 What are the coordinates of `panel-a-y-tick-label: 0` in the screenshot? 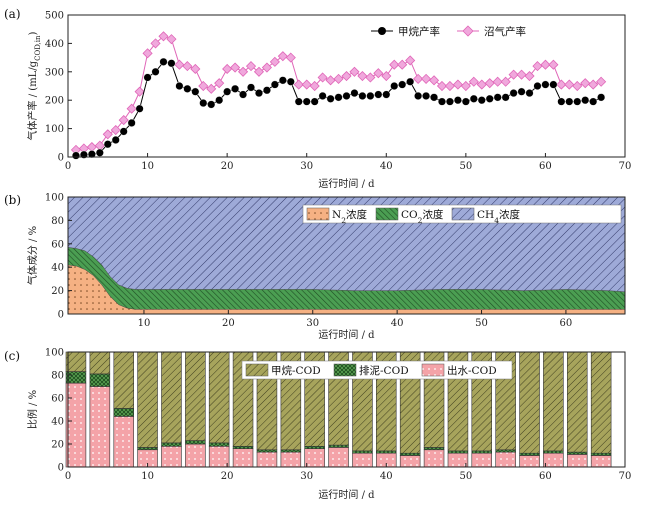 It's located at (61, 158).